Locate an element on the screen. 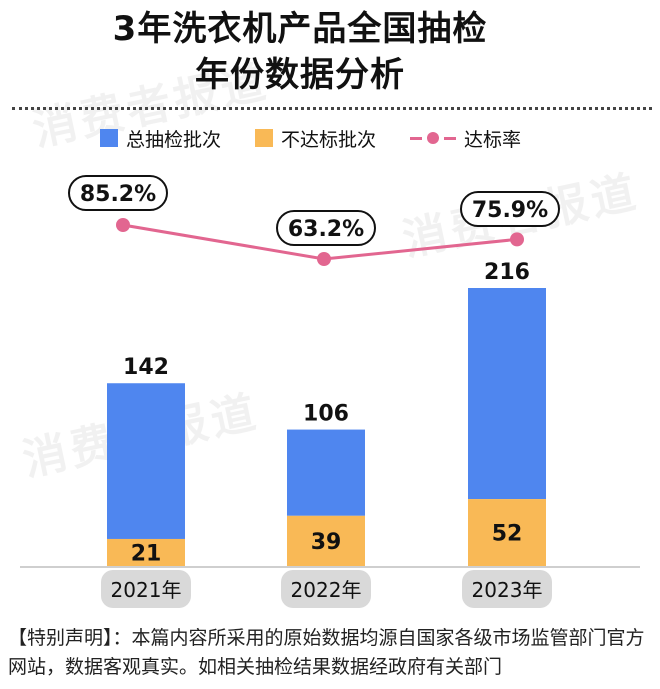  x-tick-label: 2023年 is located at coordinates (507, 590).